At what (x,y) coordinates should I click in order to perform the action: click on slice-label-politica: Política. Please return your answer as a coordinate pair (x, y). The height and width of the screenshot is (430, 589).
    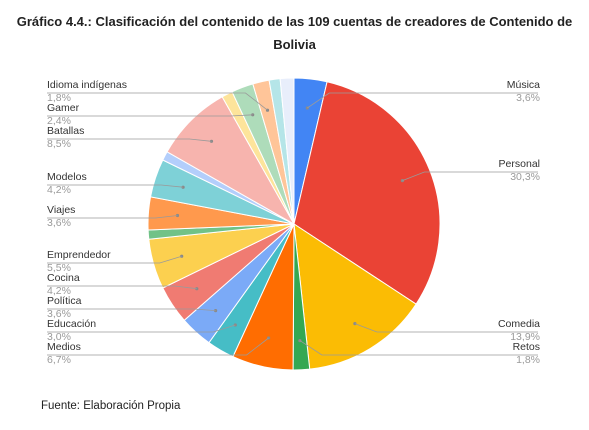
    Looking at the image, I should click on (64, 301).